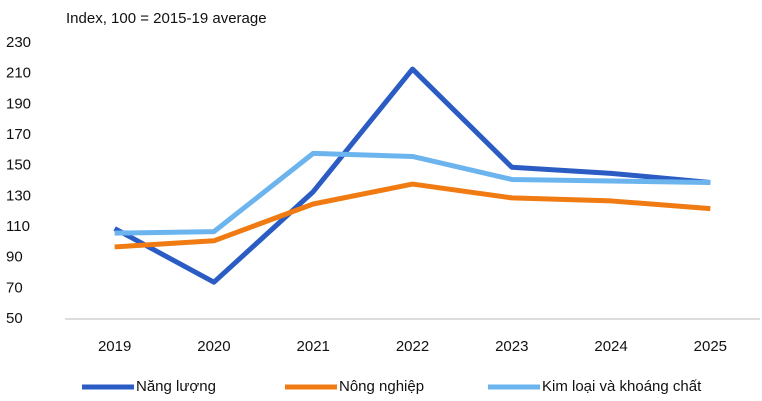  I want to click on legend-label: Kim loại và khoáng chất, so click(622, 386).